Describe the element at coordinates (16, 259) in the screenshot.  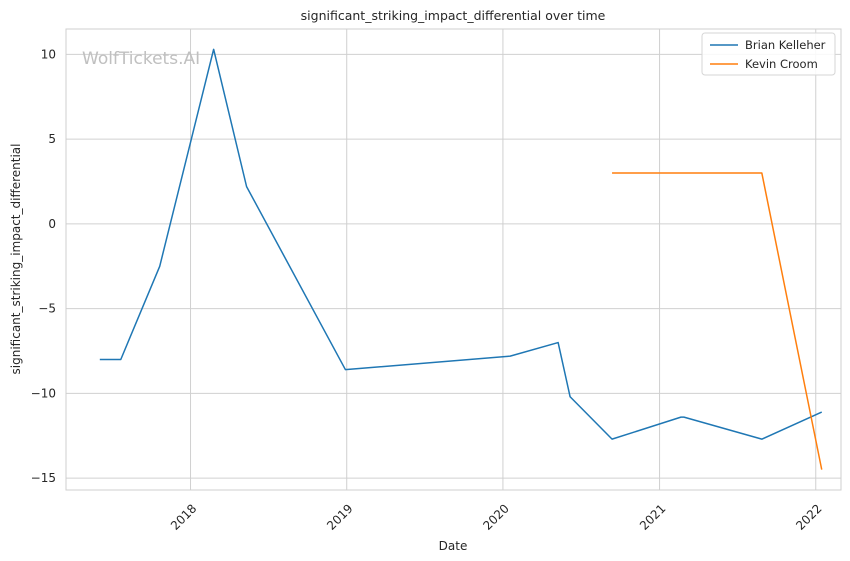
I see `y-axis-label: significant_striking_impact_differential` at that location.